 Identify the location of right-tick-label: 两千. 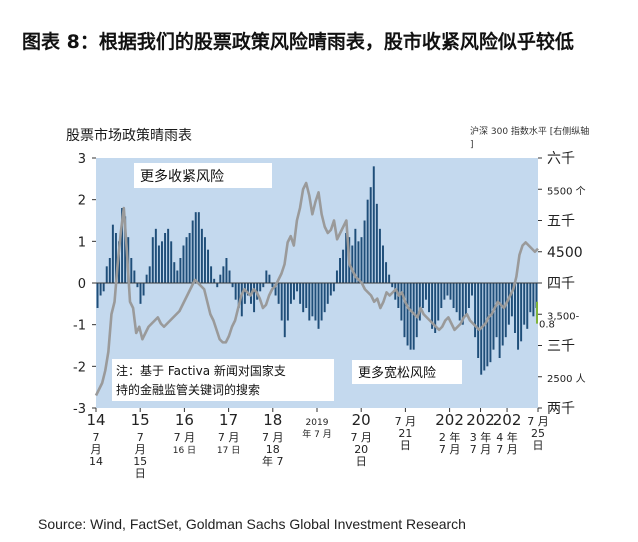
(561, 409).